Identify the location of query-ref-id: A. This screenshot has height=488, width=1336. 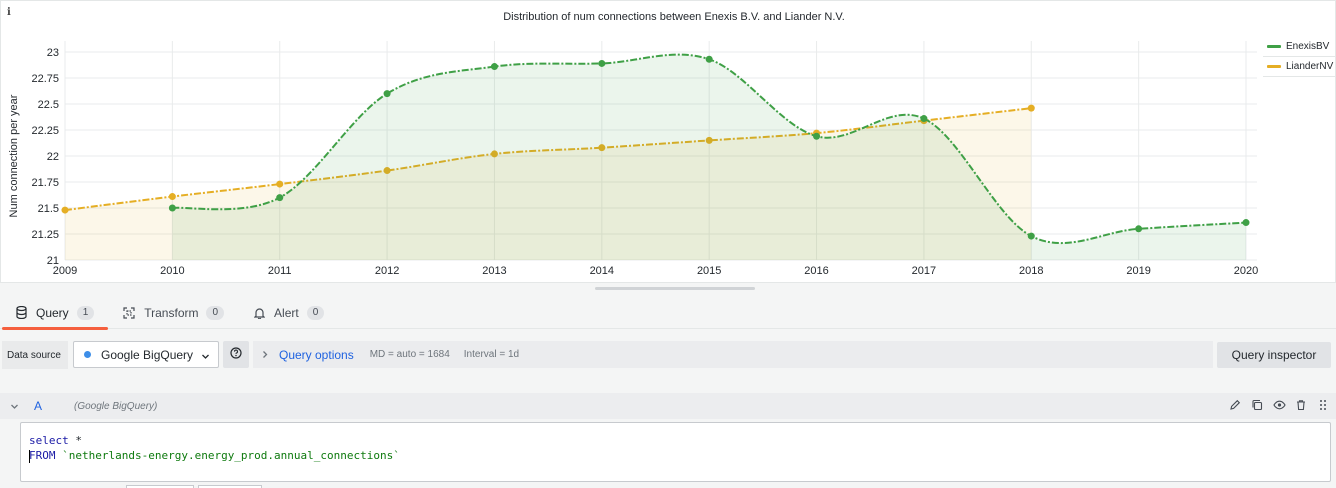
(38, 406).